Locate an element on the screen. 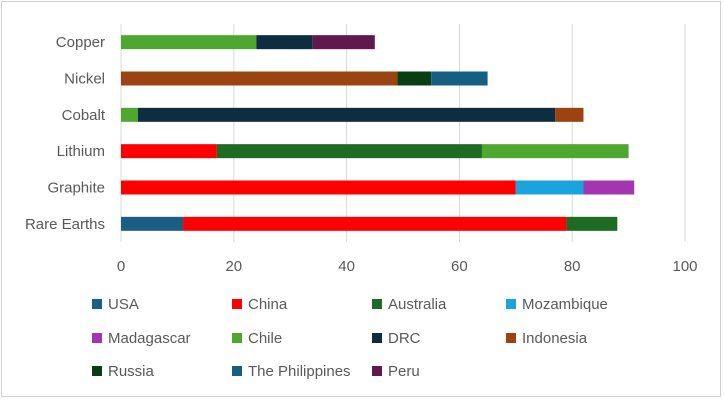 This screenshot has height=401, width=724. x-tick-label: 100 is located at coordinates (684, 266).